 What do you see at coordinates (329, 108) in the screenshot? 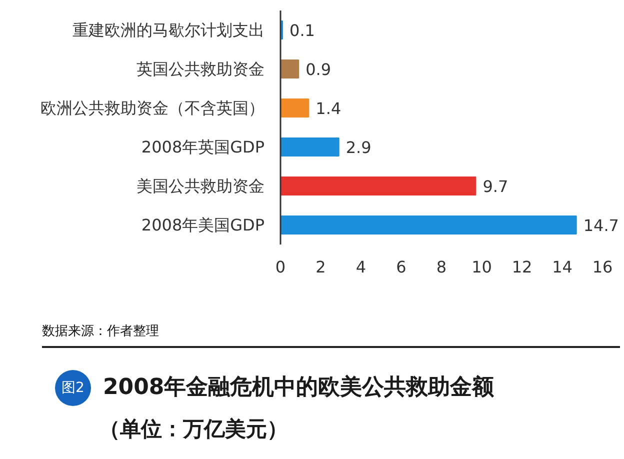
I see `data-label: 1.4` at bounding box center [329, 108].